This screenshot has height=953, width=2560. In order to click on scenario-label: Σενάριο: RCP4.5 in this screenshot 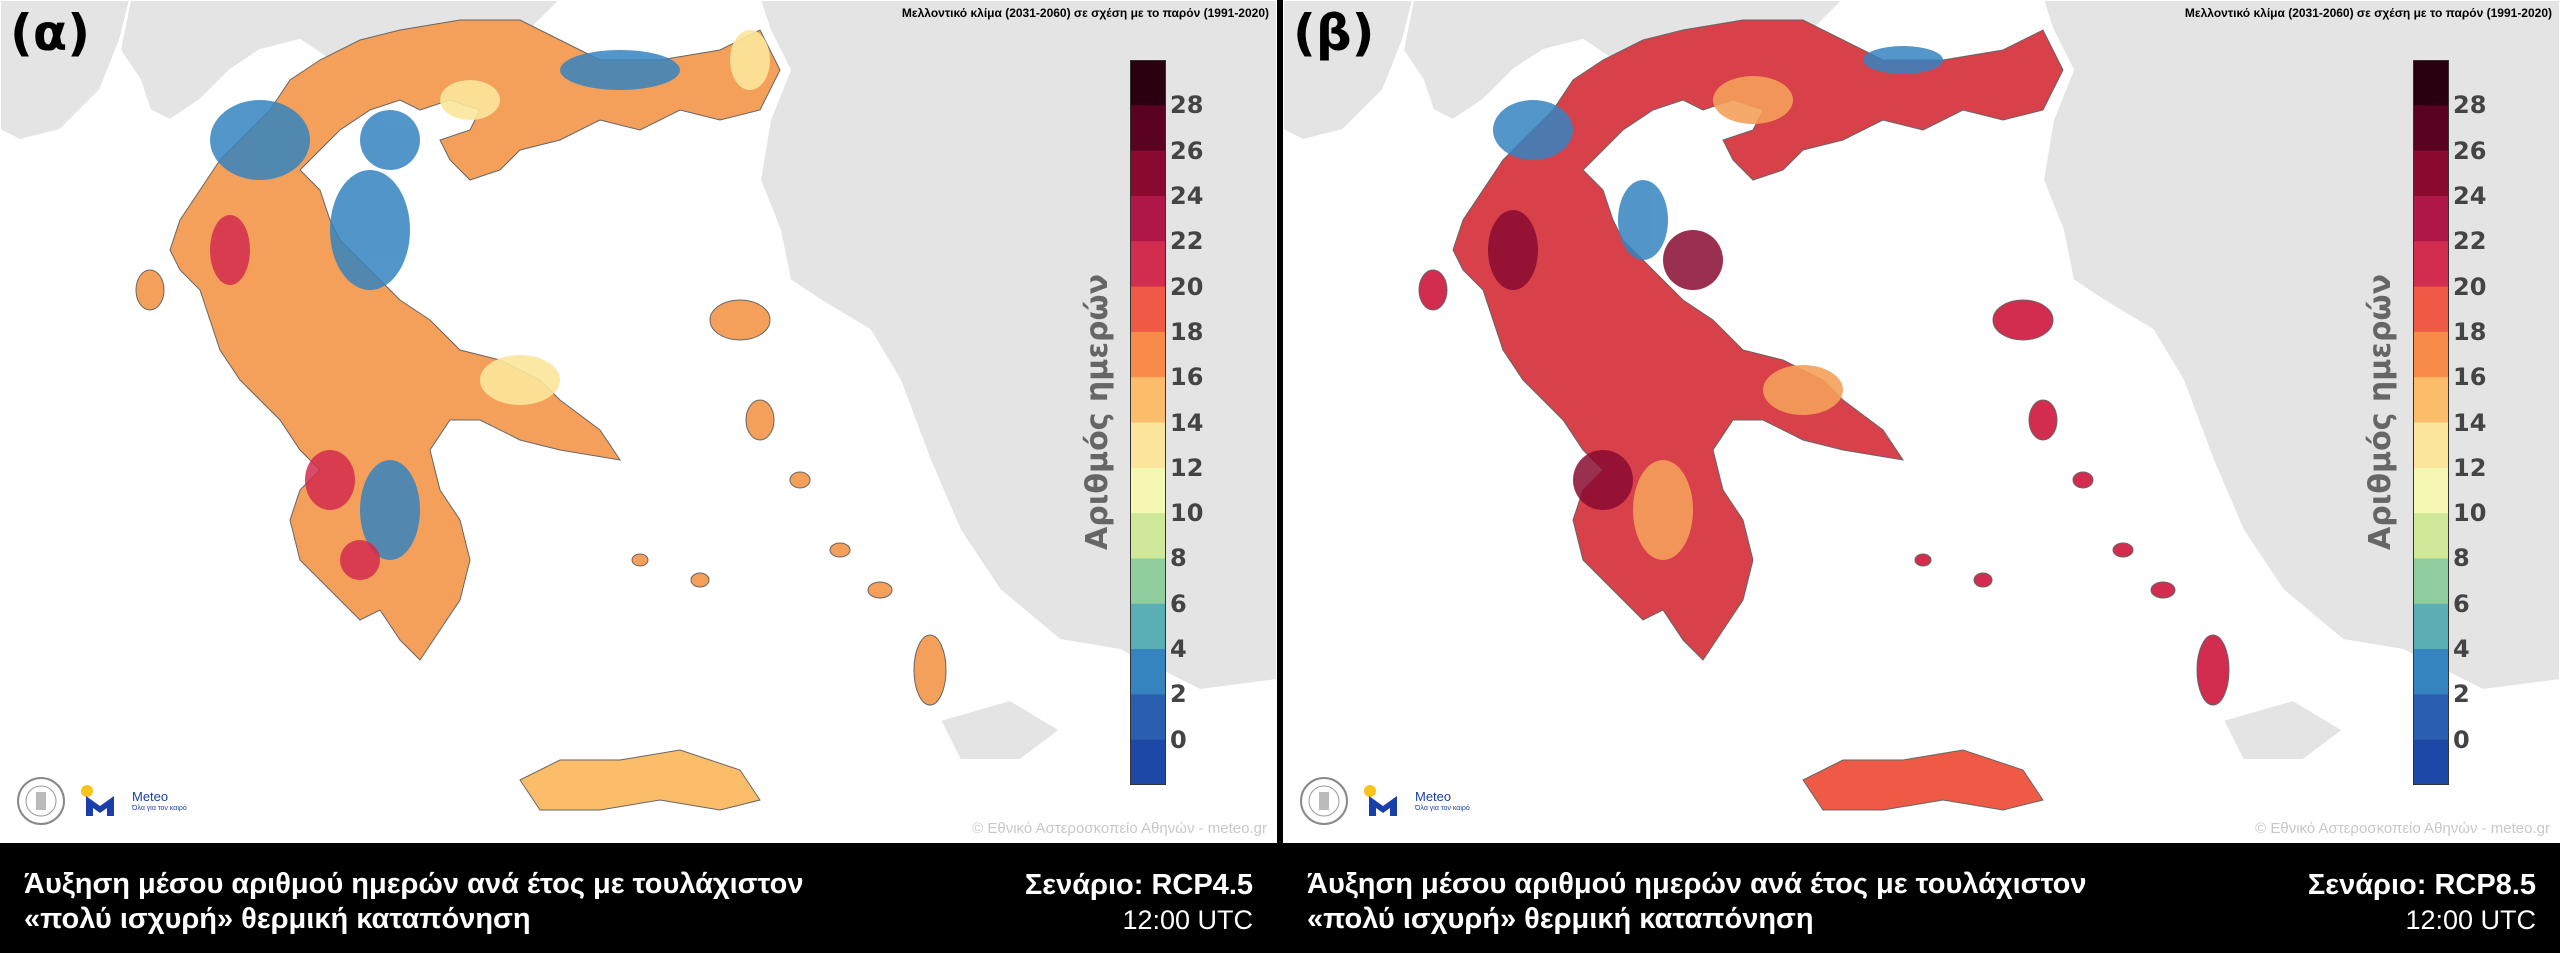, I will do `click(1138, 885)`.